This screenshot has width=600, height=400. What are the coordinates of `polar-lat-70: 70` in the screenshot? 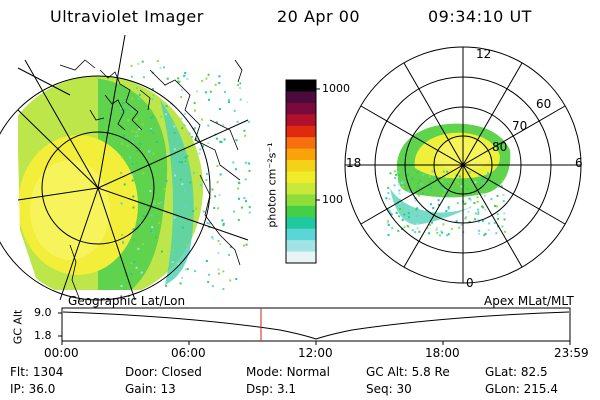 It's located at (520, 126).